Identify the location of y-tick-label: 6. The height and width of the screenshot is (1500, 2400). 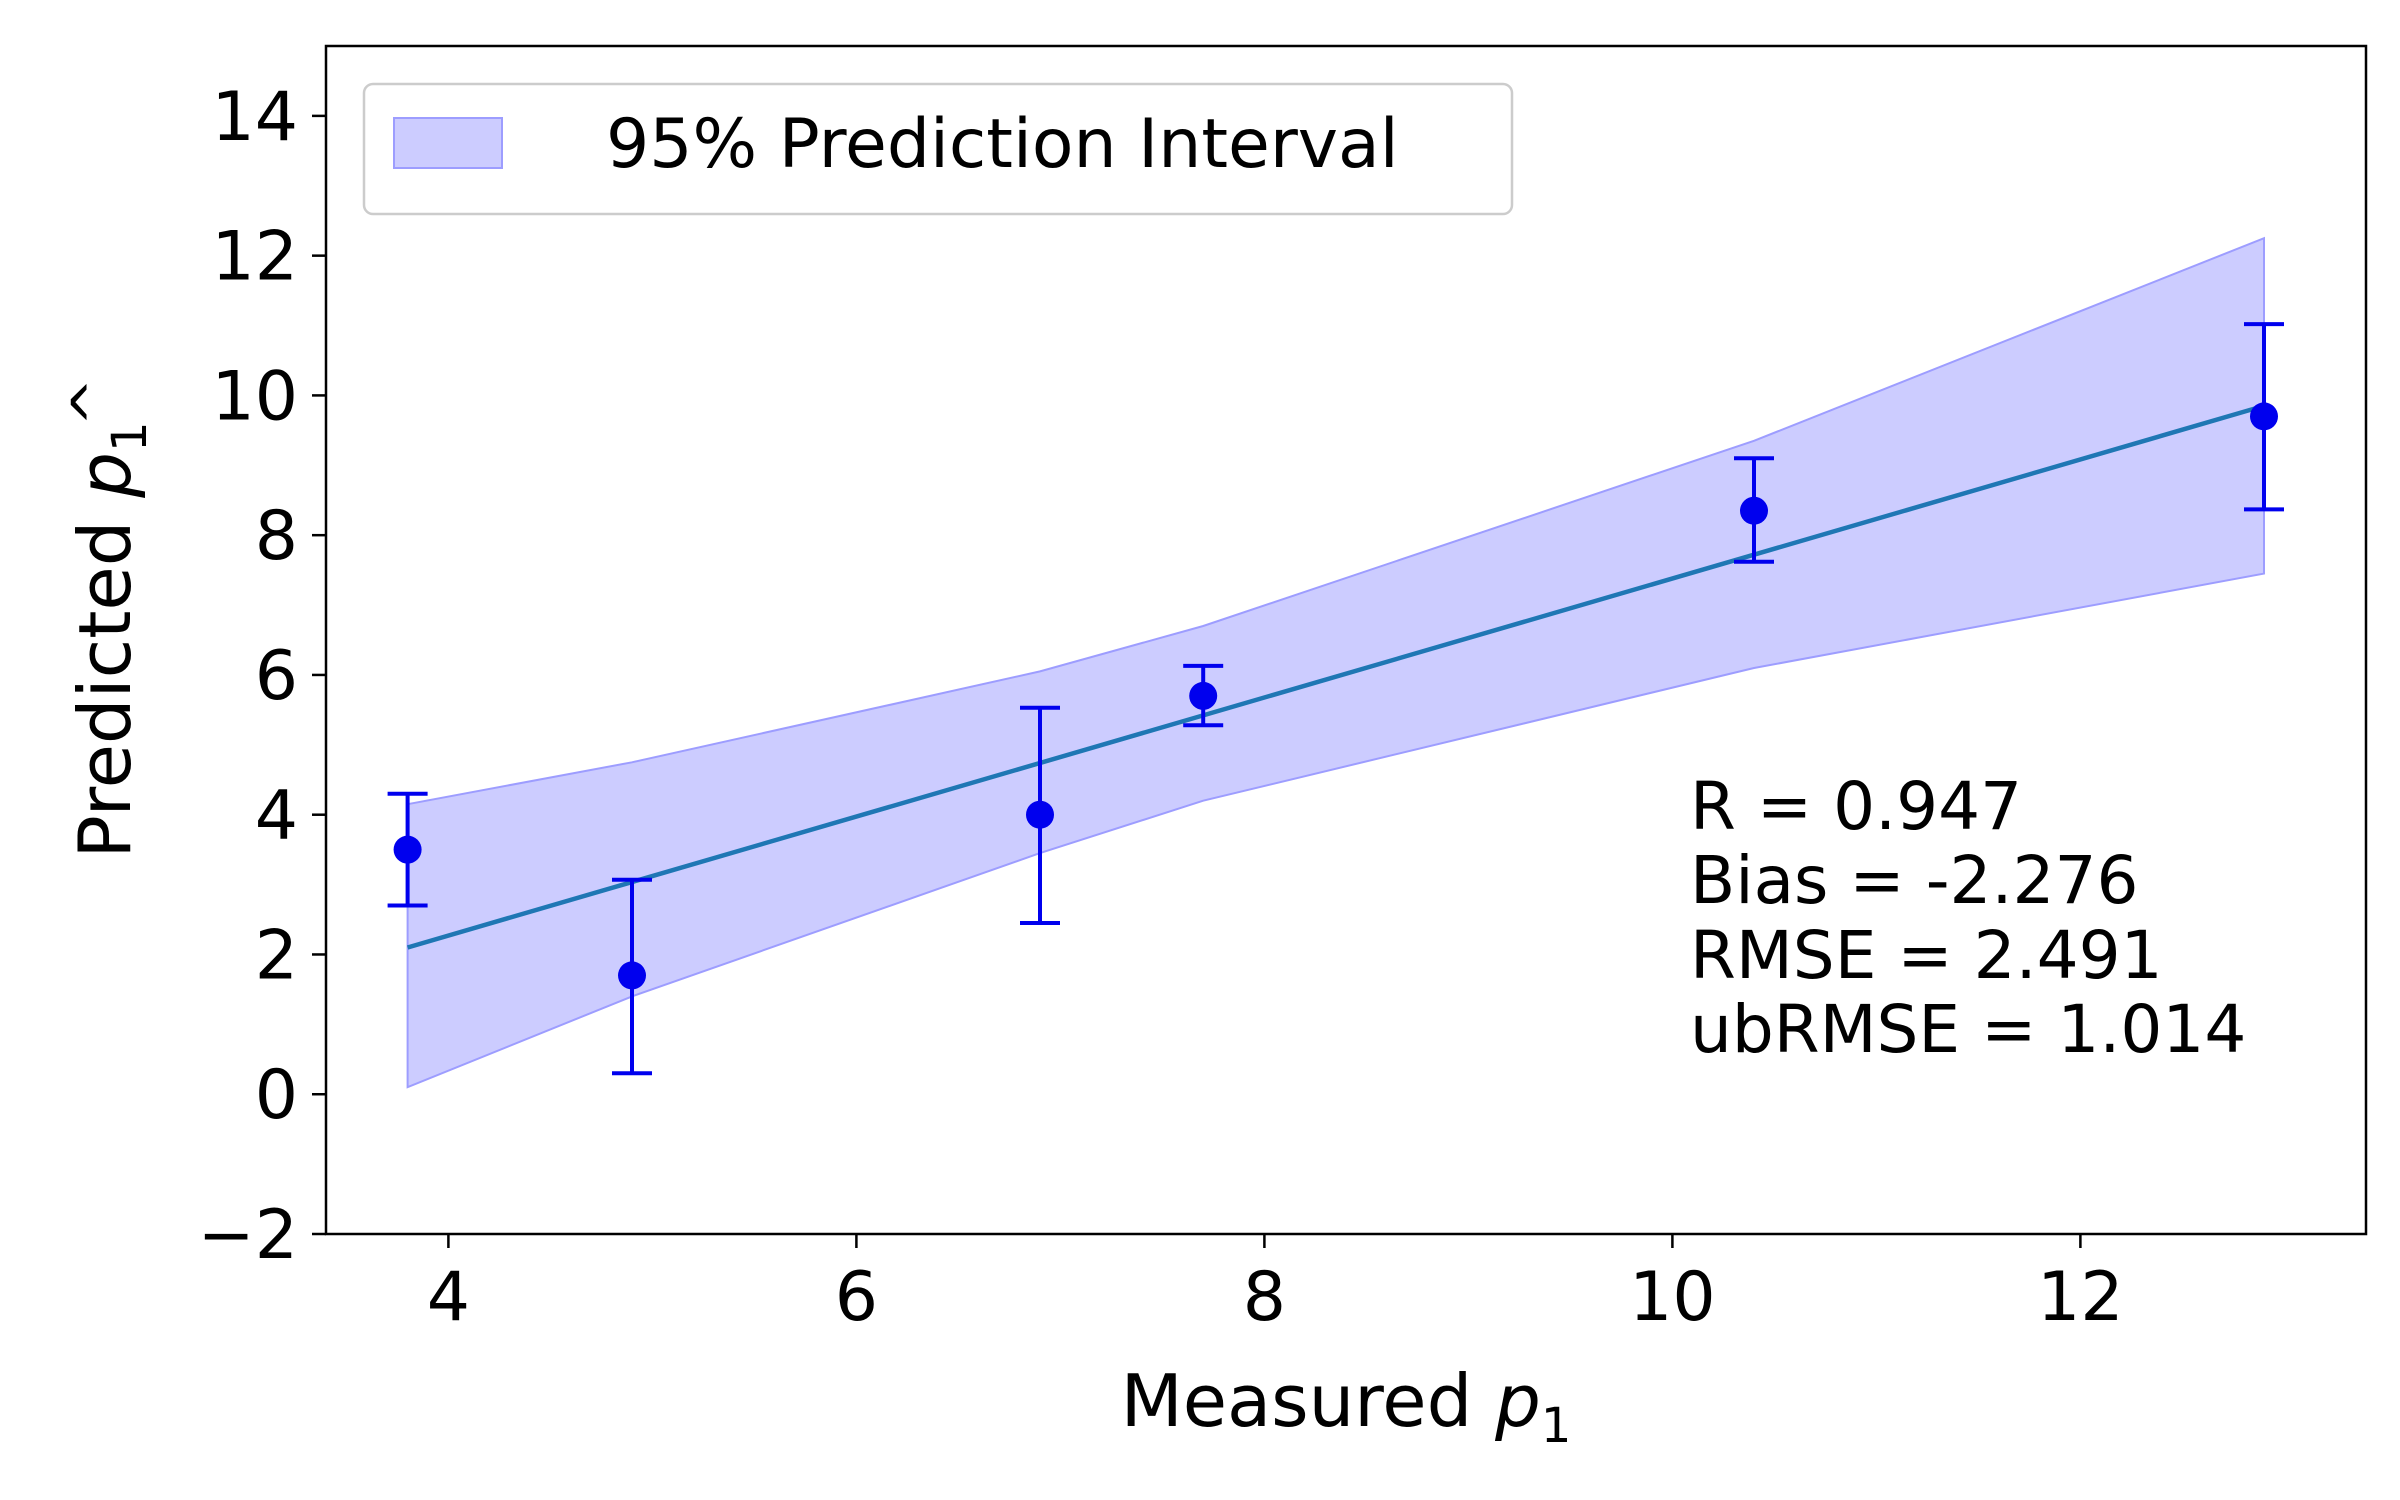
(276, 676).